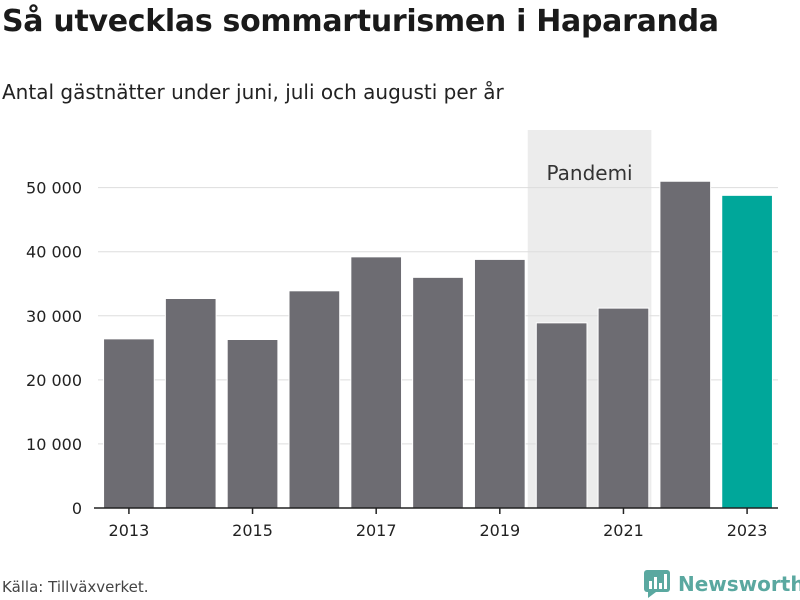  Describe the element at coordinates (499, 530) in the screenshot. I see `x-tick-label: 2019` at that location.